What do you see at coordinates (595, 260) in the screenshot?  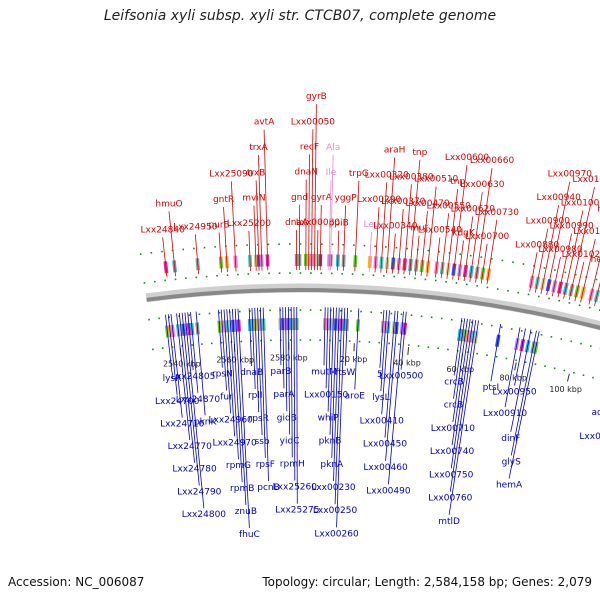 I see `gene-label: hemG` at bounding box center [595, 260].